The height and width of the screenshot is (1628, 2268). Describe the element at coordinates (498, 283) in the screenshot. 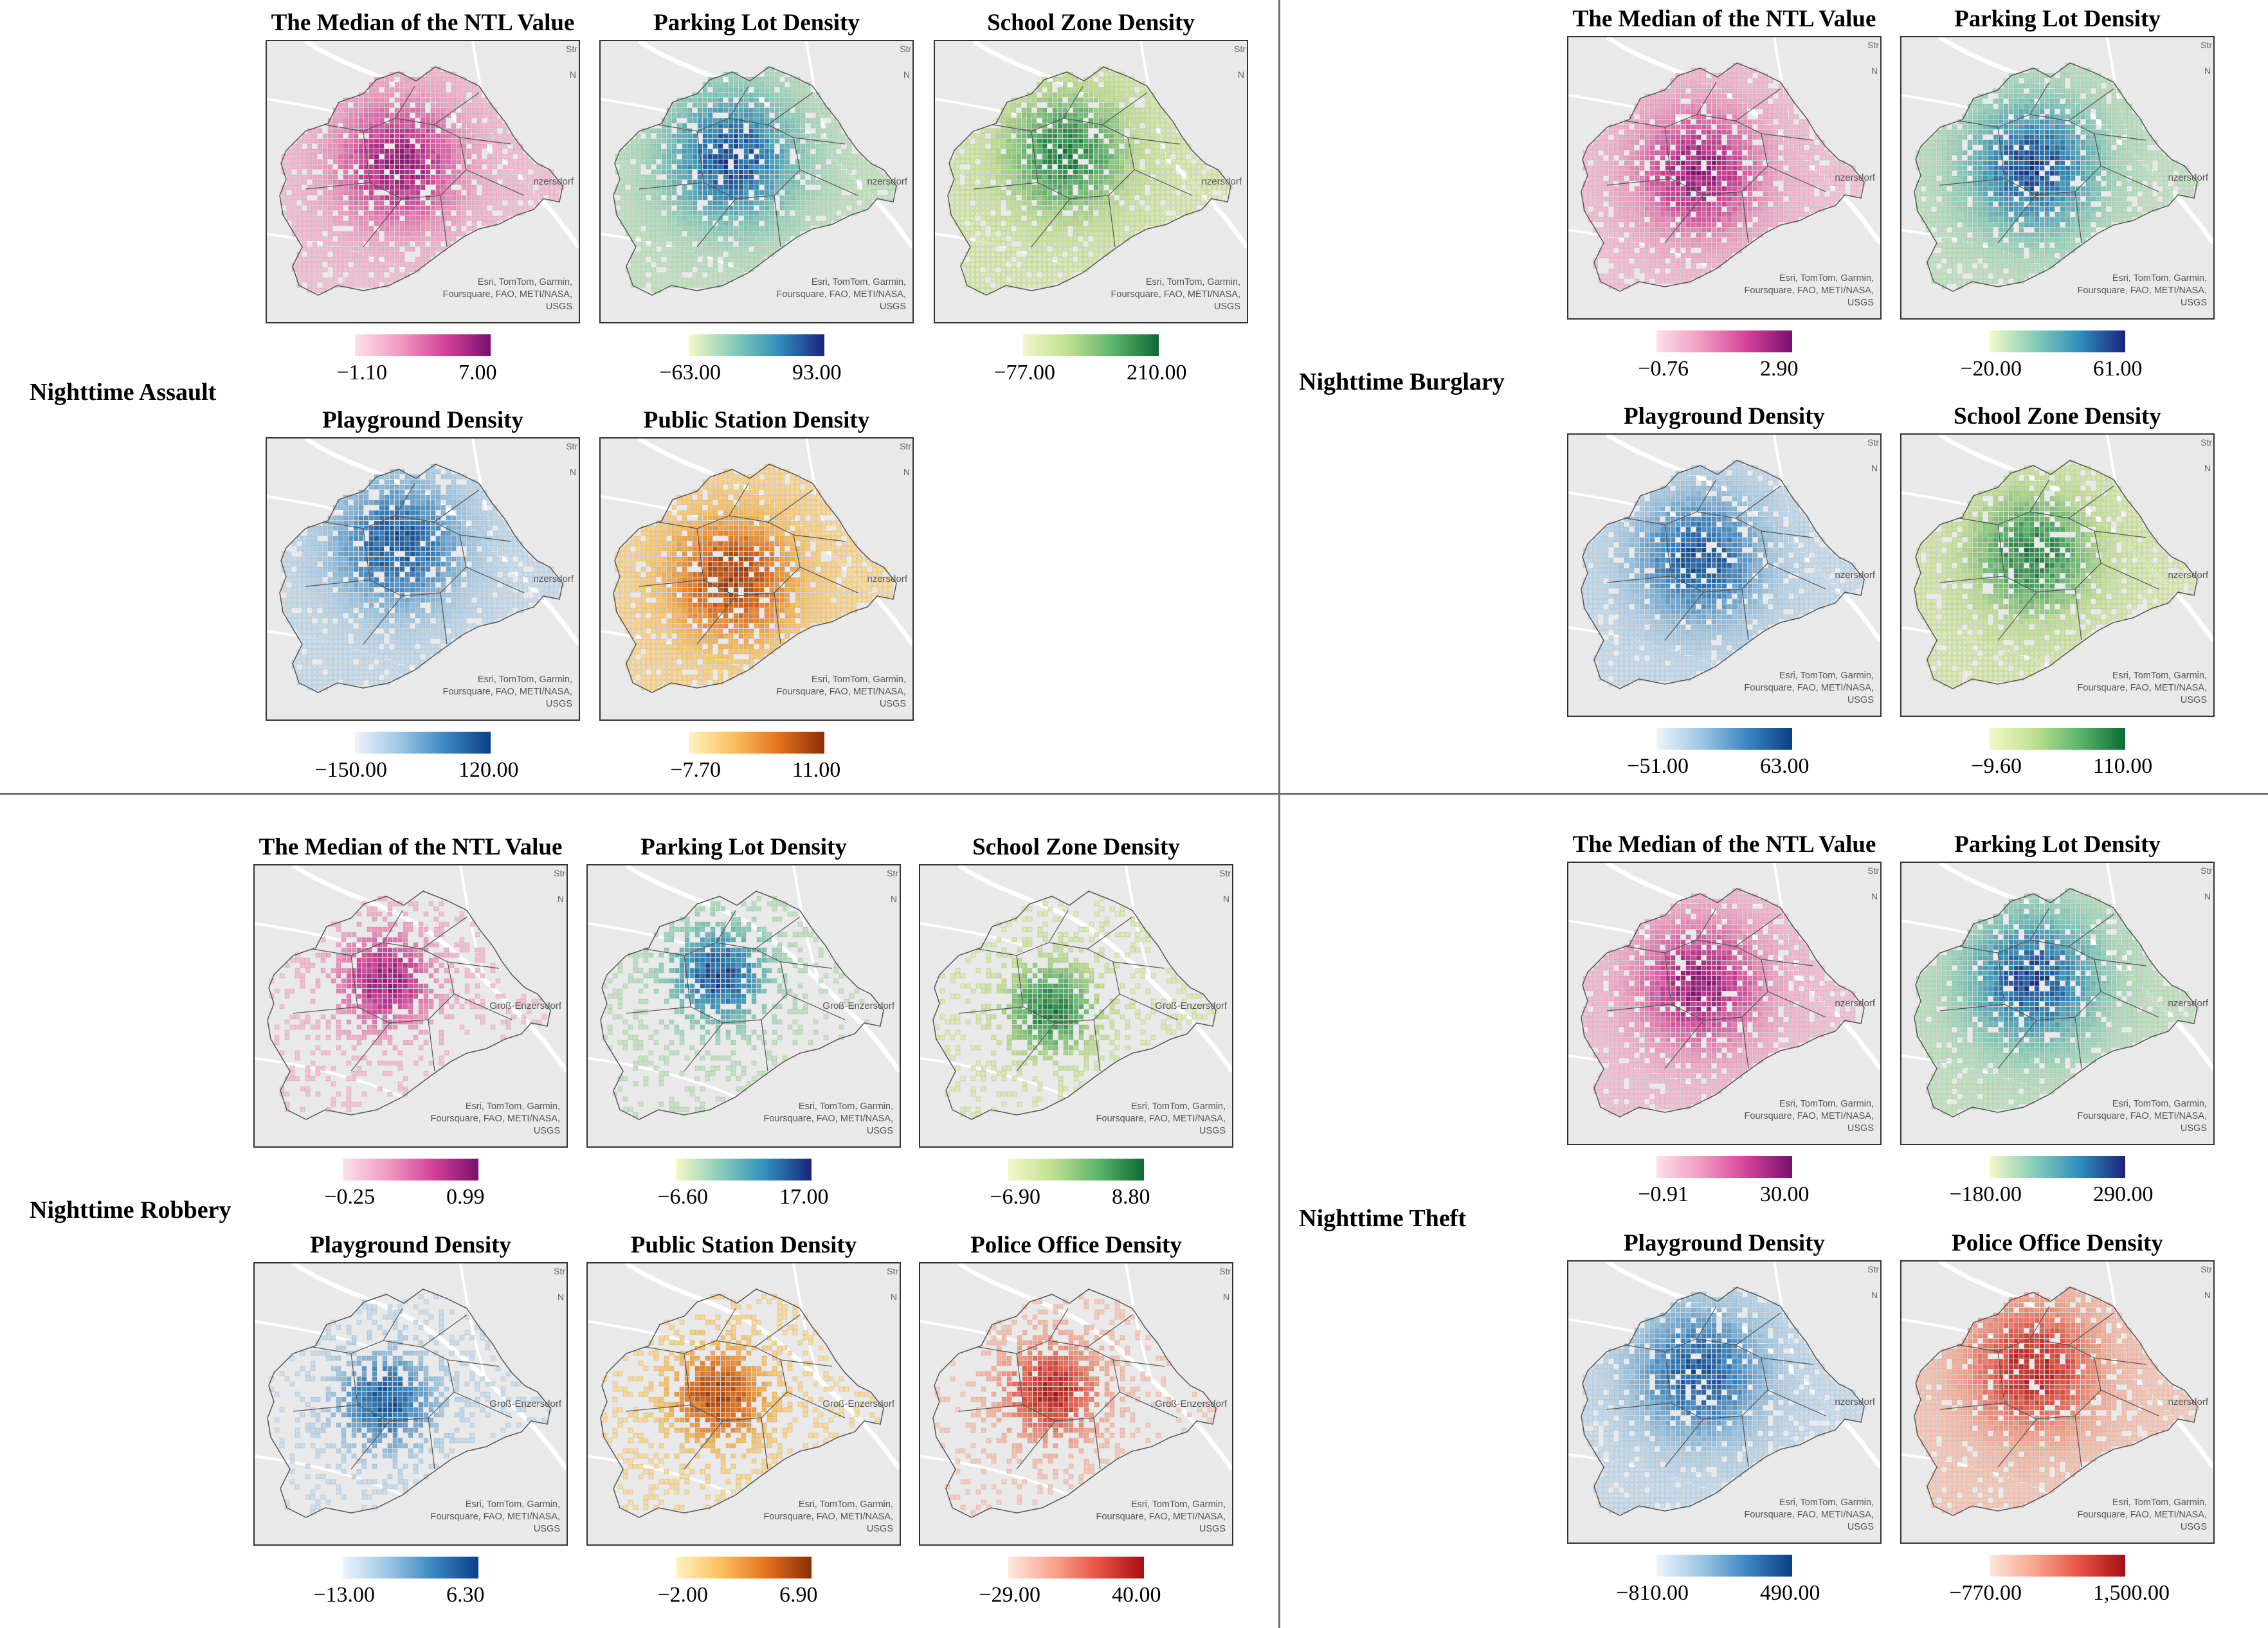

I see `attribution-line: Esri, TomTom, Garmin,` at that location.